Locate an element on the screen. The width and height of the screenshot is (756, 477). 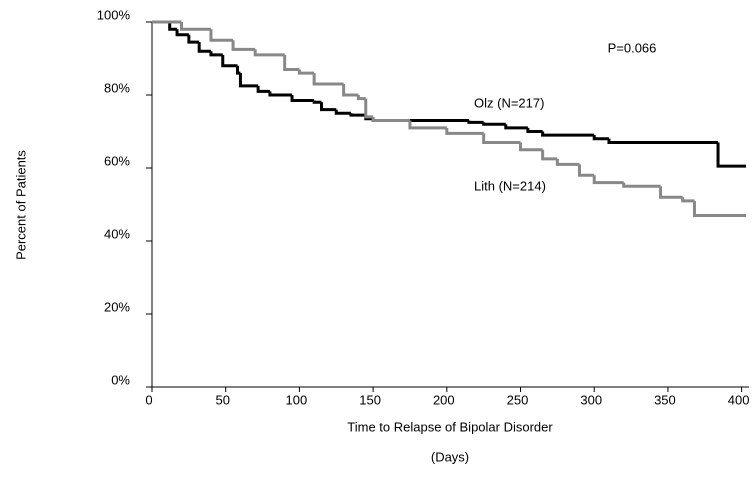
series-label: Olz (N=217) is located at coordinates (509, 102).